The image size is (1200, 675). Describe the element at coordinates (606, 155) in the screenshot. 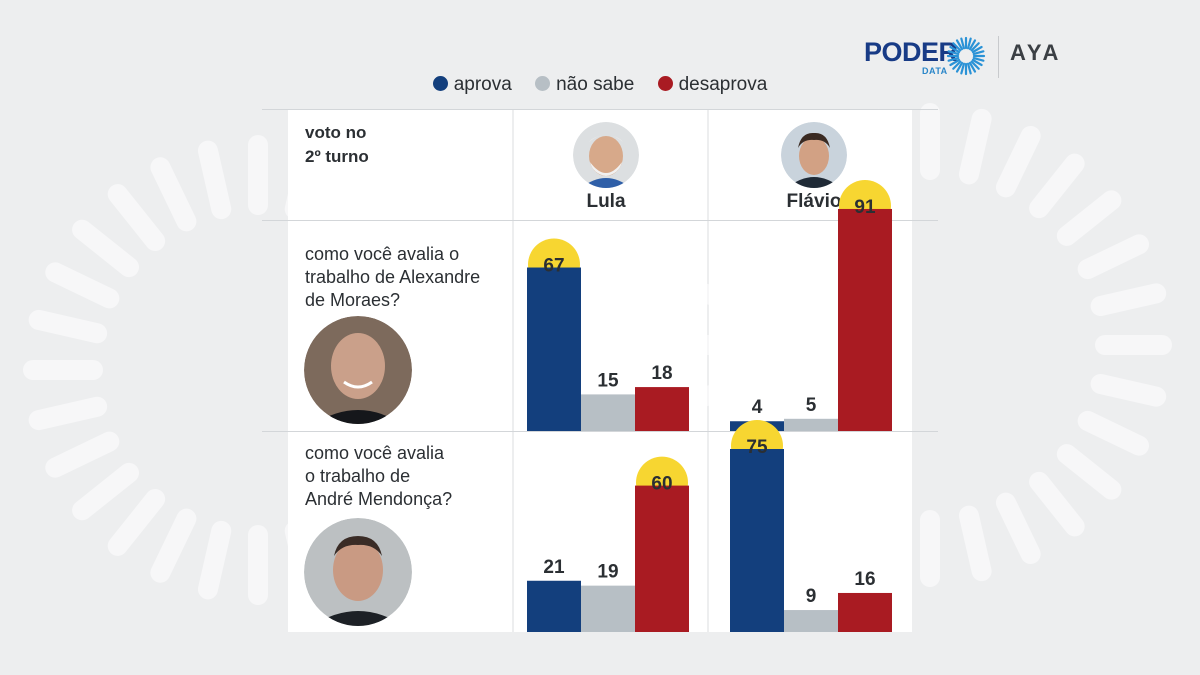

I see `lula-photo` at that location.